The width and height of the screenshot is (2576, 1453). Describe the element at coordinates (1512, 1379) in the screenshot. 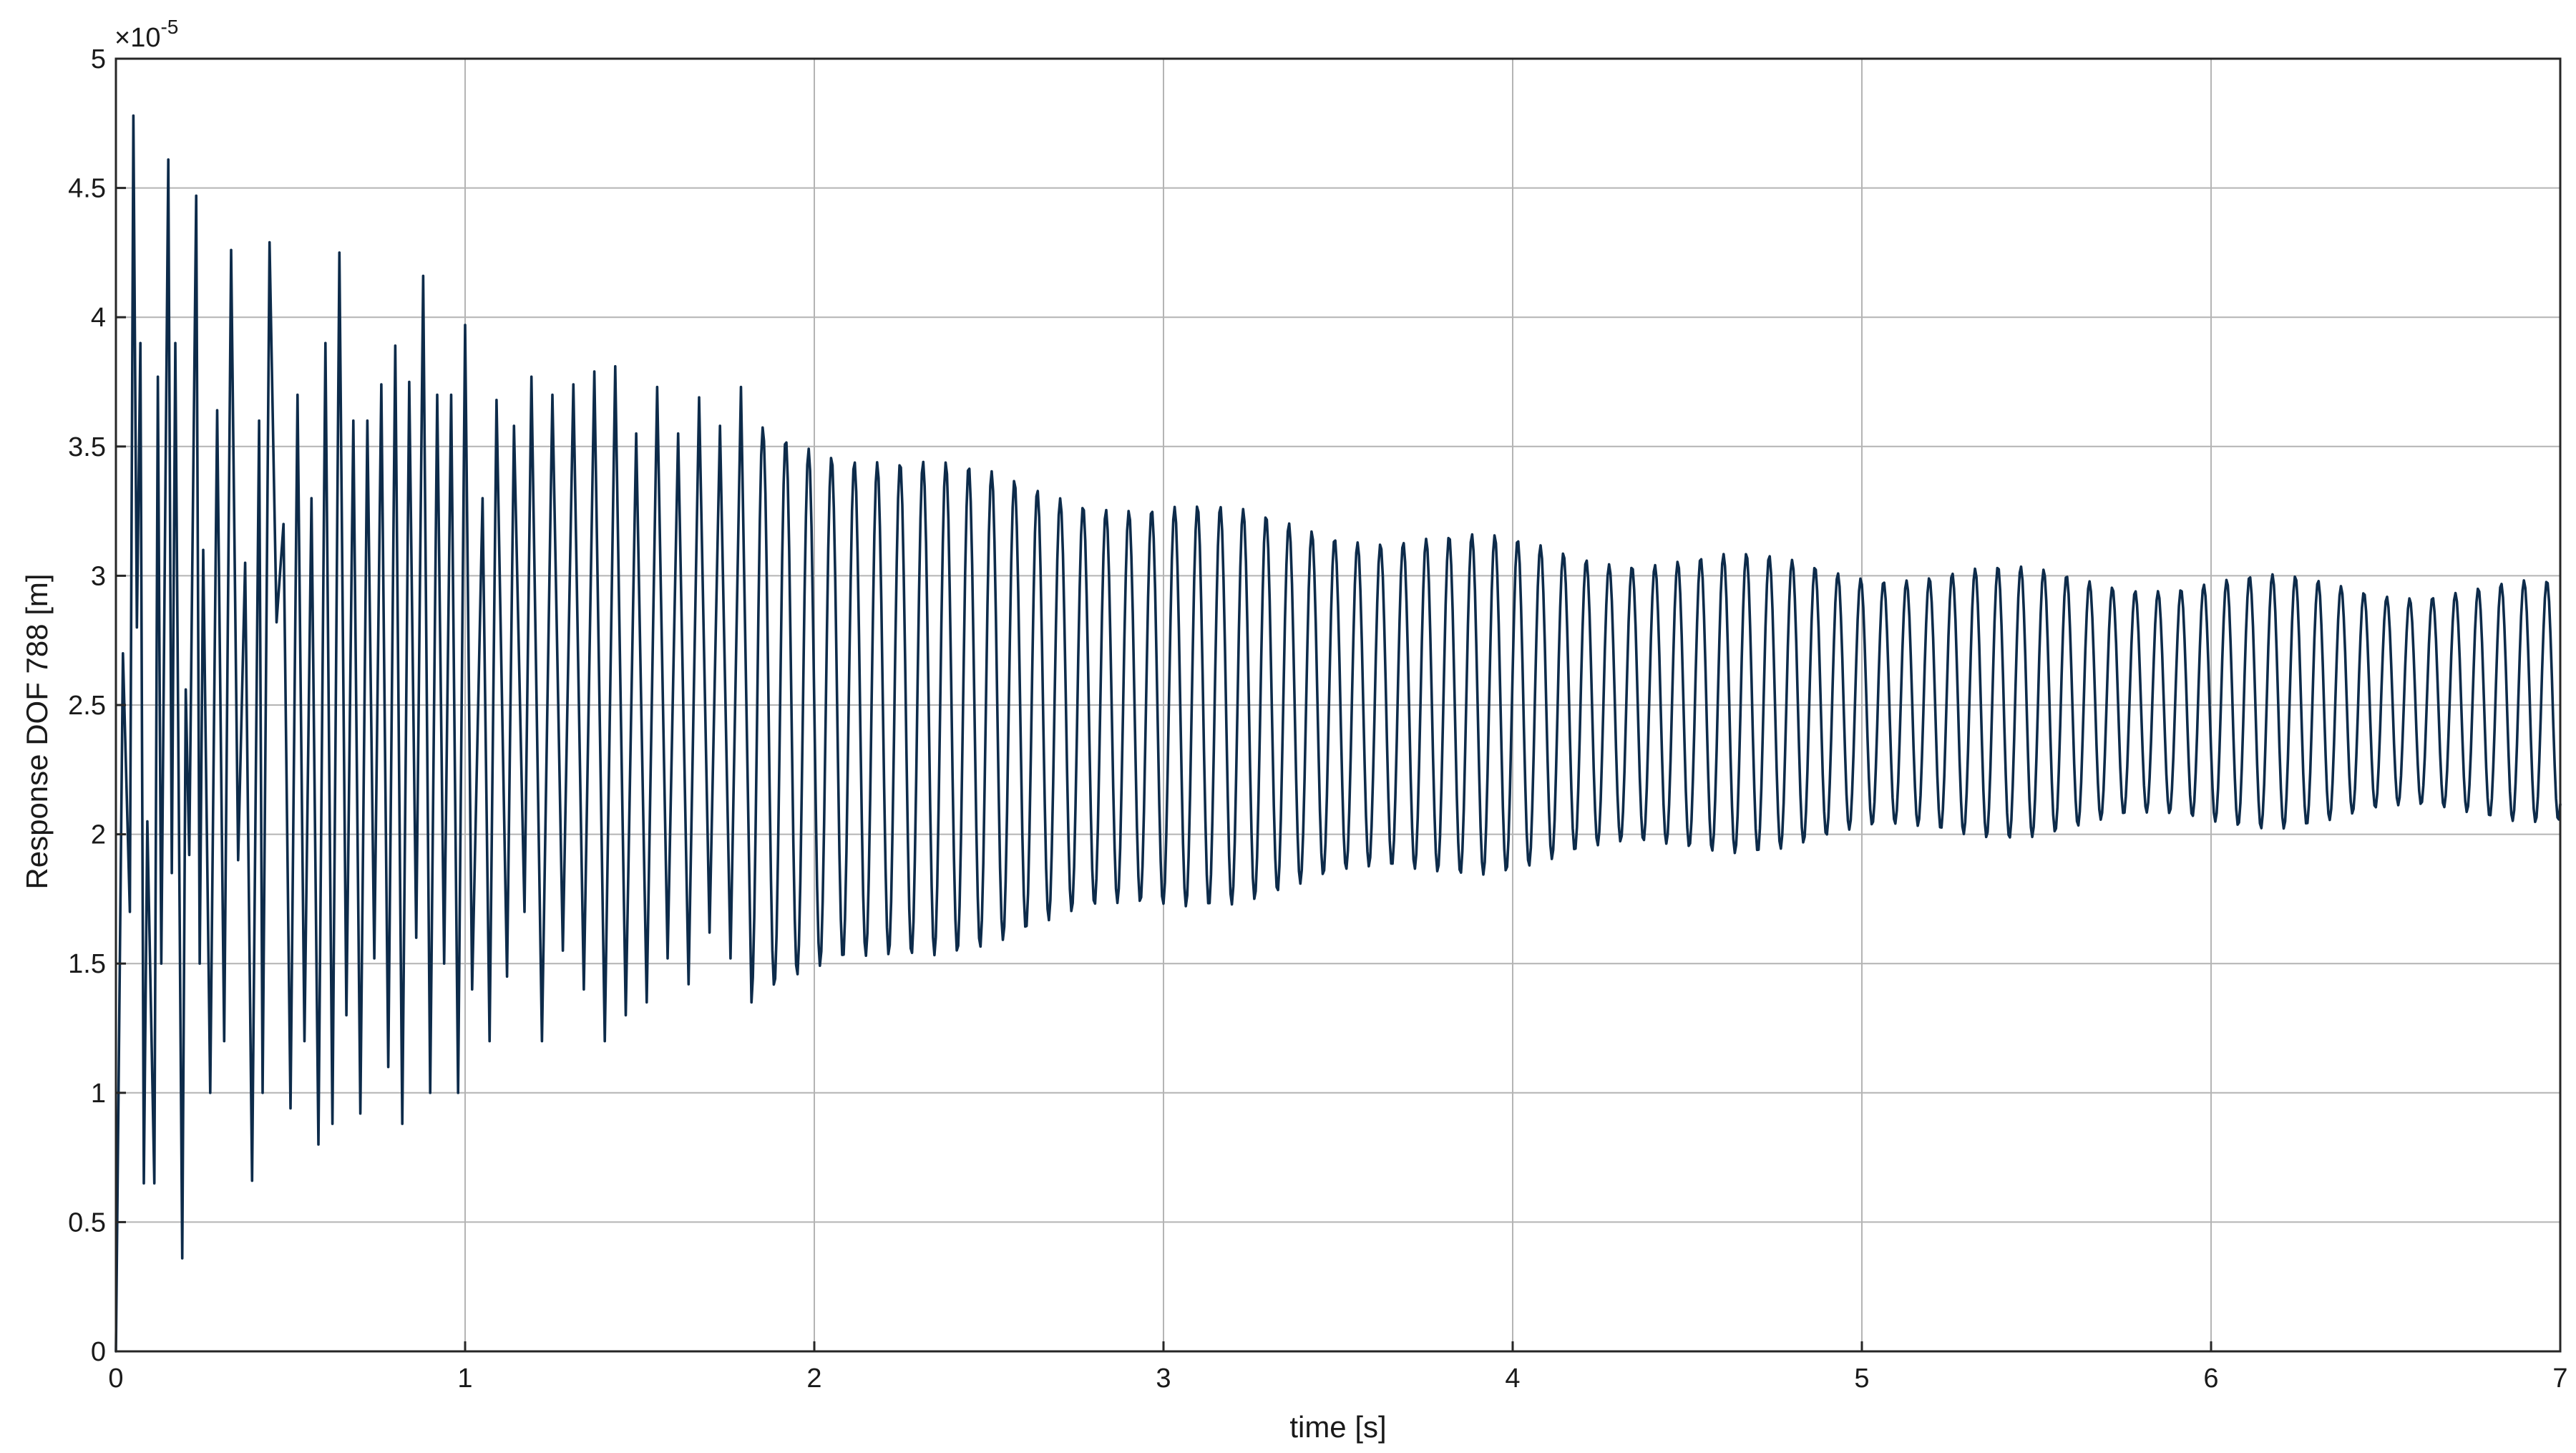

I see `x-tick-label: 4` at that location.